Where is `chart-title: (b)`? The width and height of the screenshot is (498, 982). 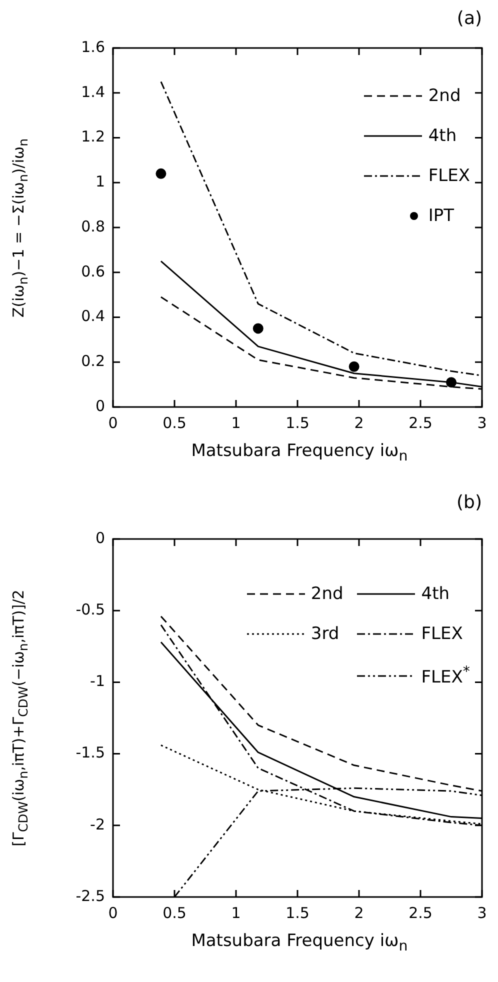 chart-title: (b) is located at coordinates (469, 502).